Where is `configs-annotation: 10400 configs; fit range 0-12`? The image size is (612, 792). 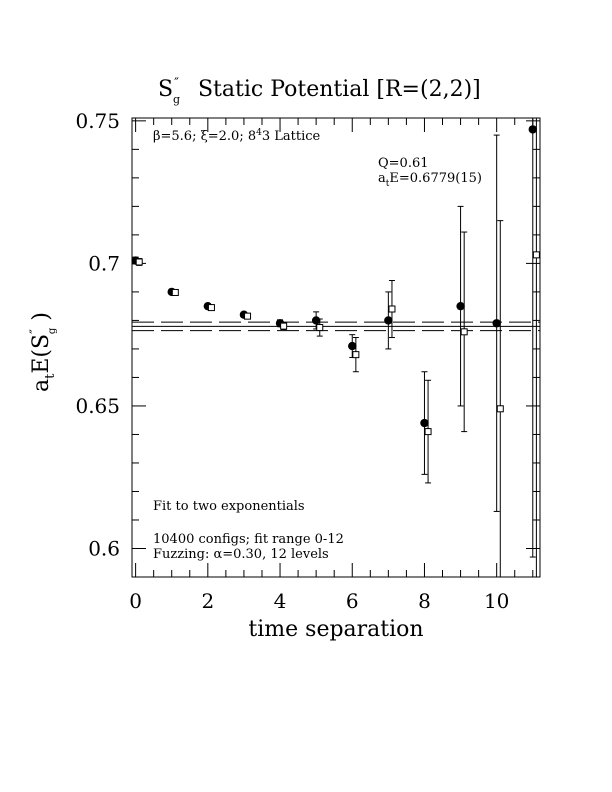 configs-annotation: 10400 configs; fit range 0-12 is located at coordinates (248, 539).